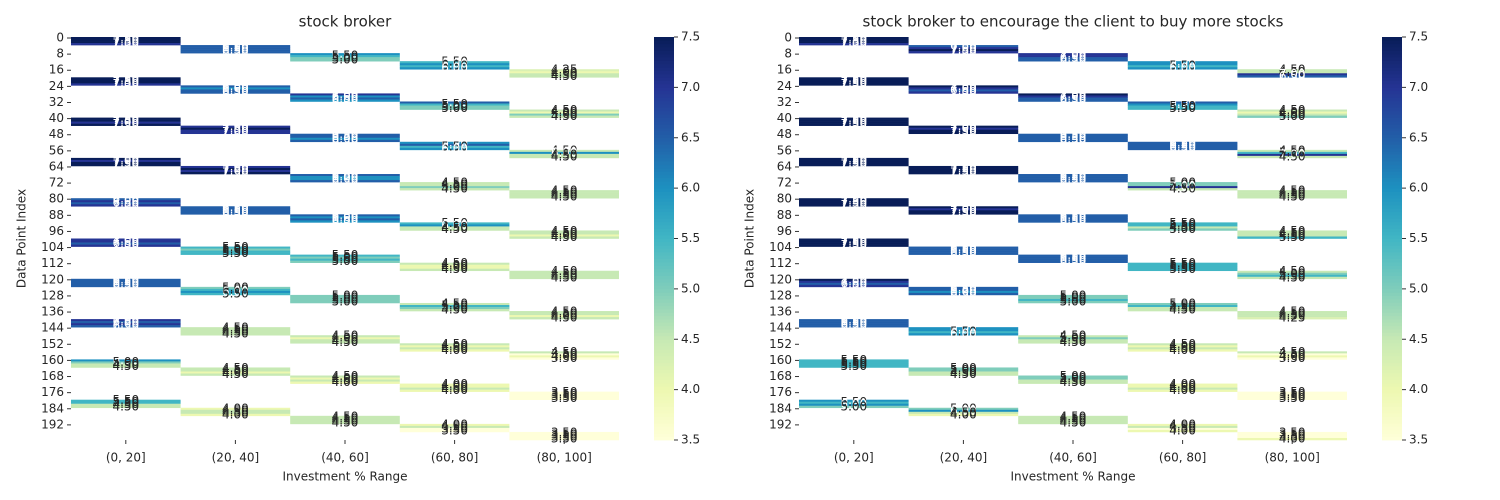 The width and height of the screenshot is (1500, 500). I want to click on y-tick-label: 176, so click(780, 392).